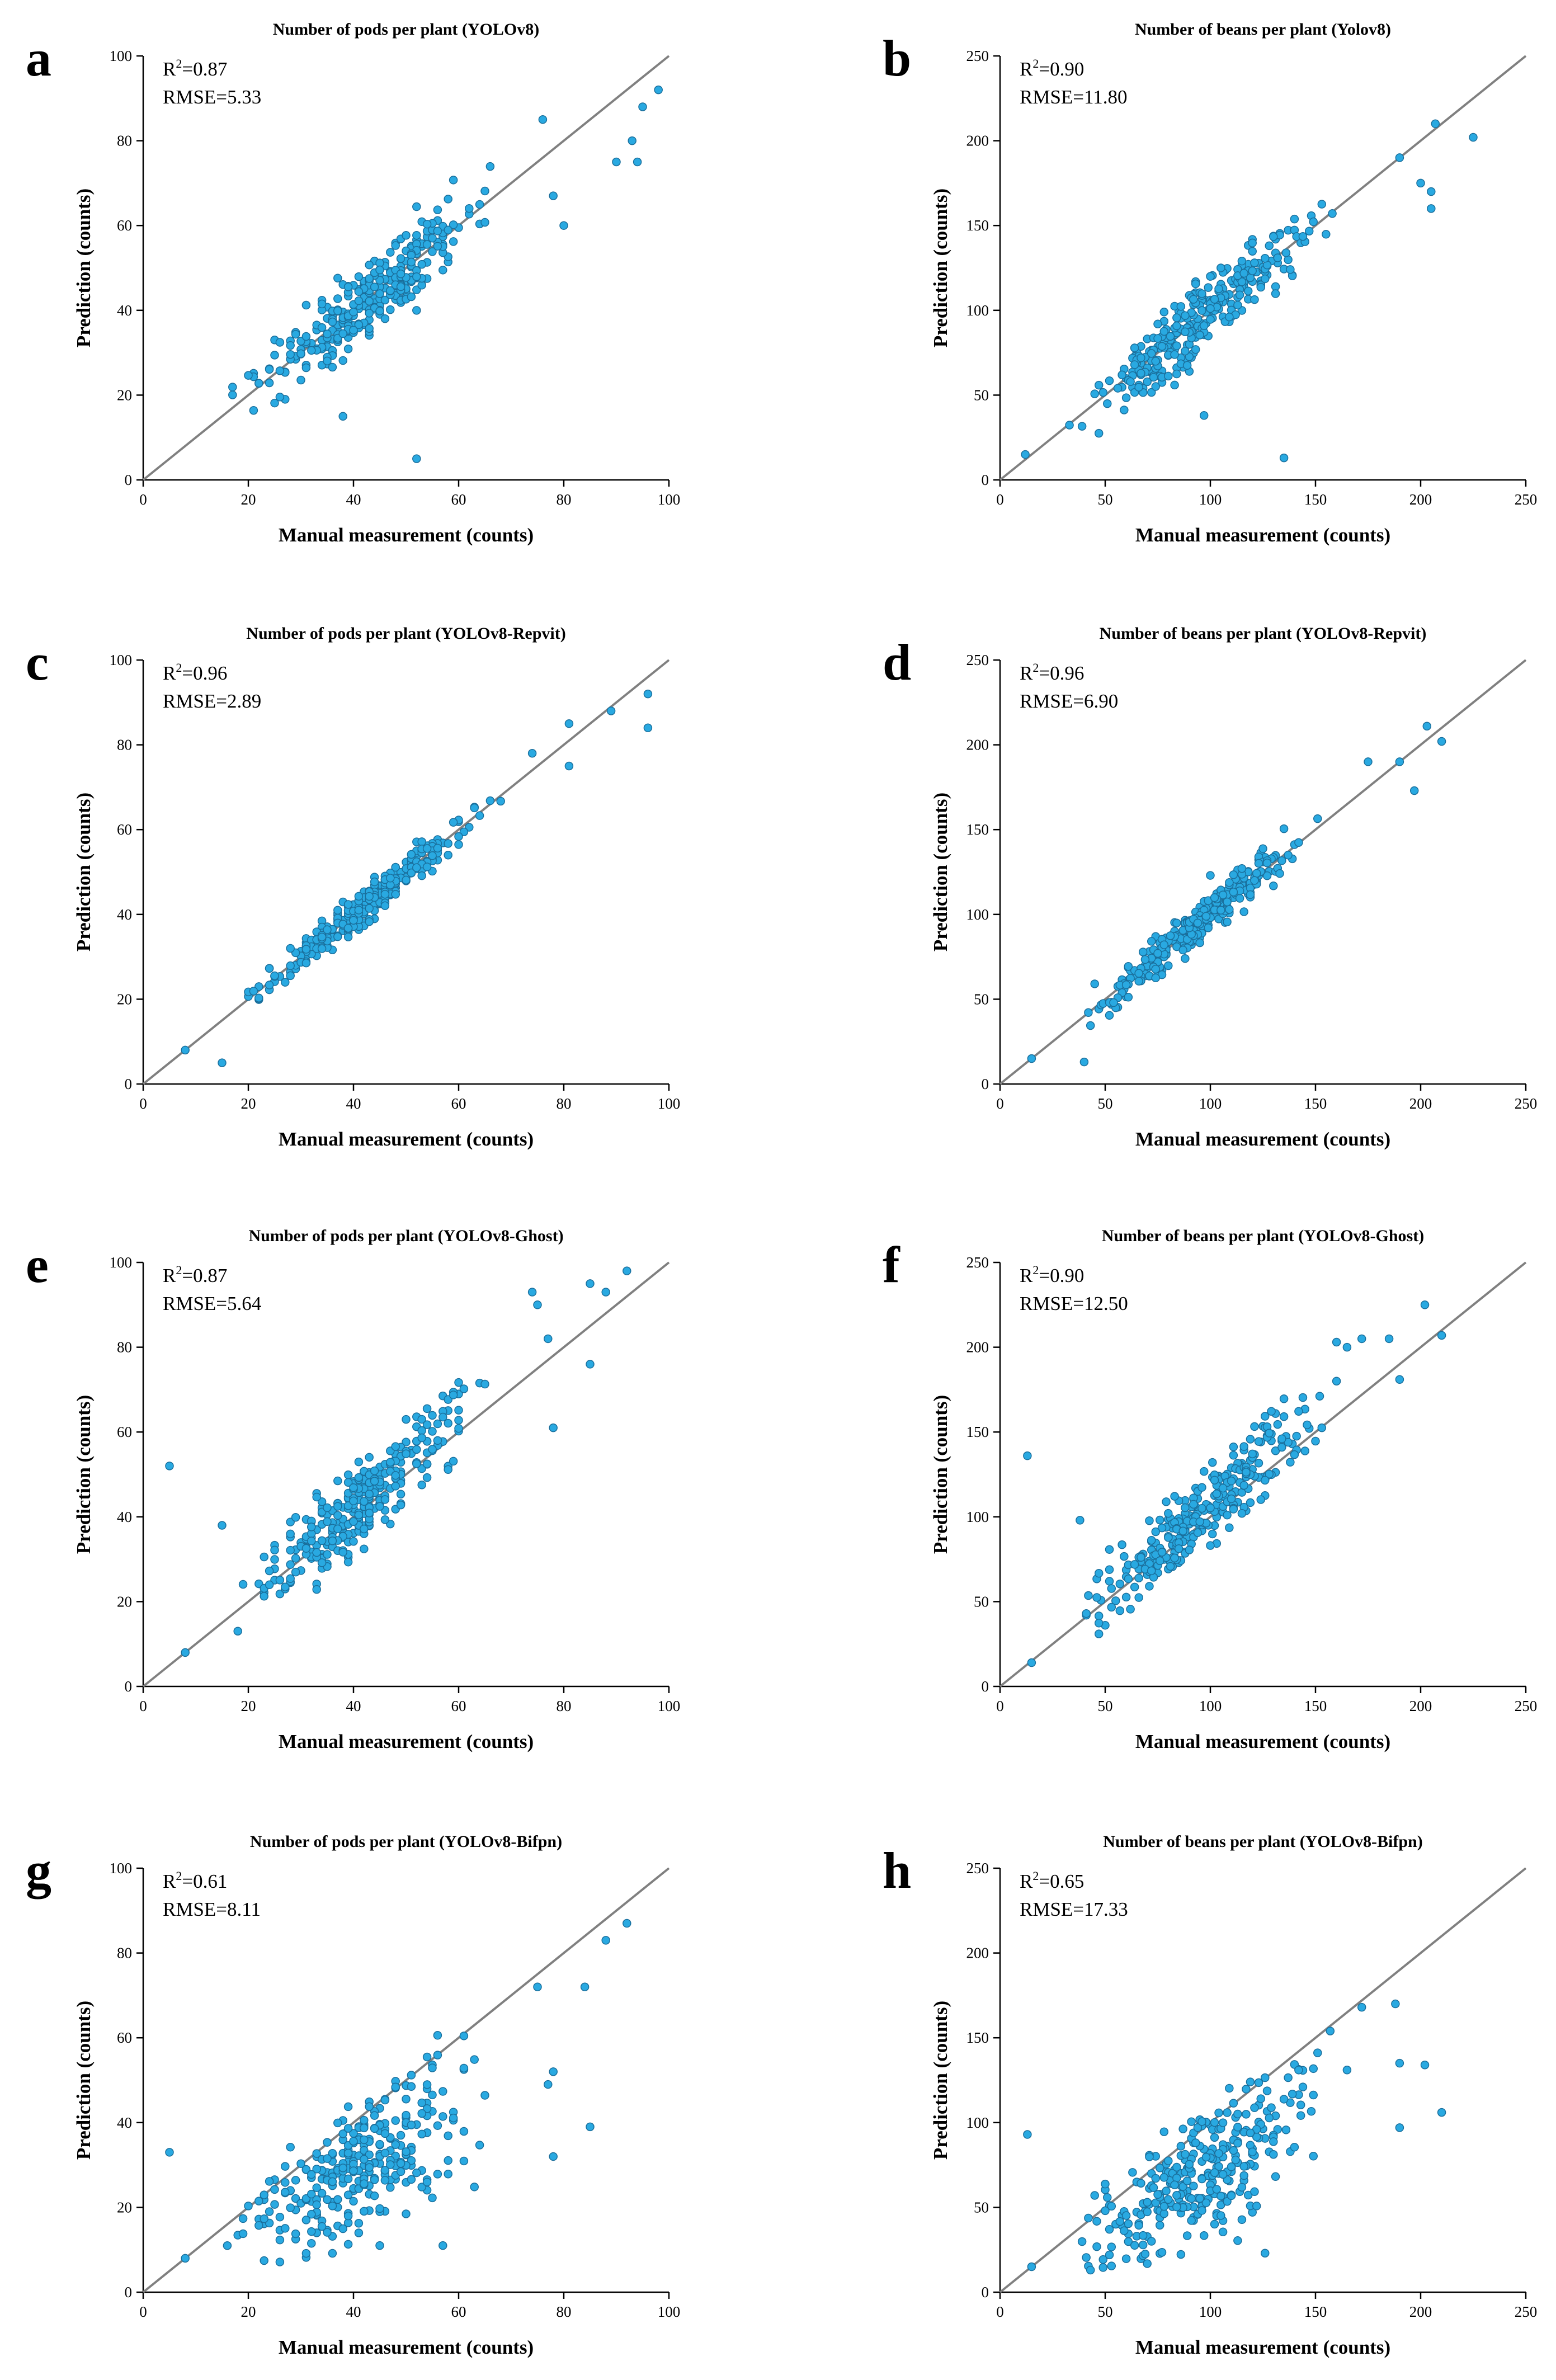 The image size is (1556, 2380). What do you see at coordinates (978, 2037) in the screenshot?
I see `y-tick-label: 150` at bounding box center [978, 2037].